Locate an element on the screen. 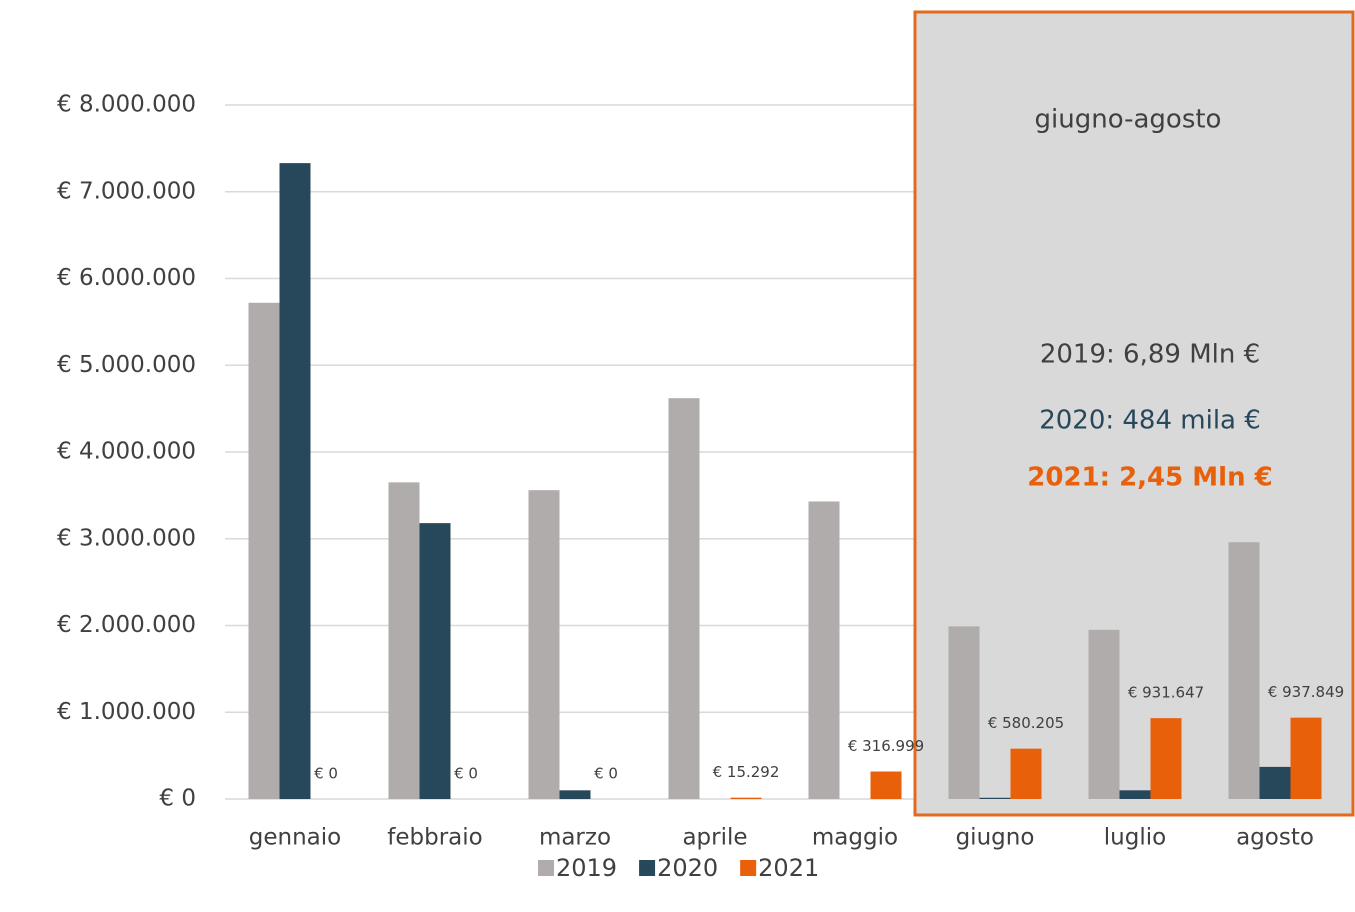 The image size is (1355, 912). y-tick-label: € 6.000.000 is located at coordinates (126, 278).